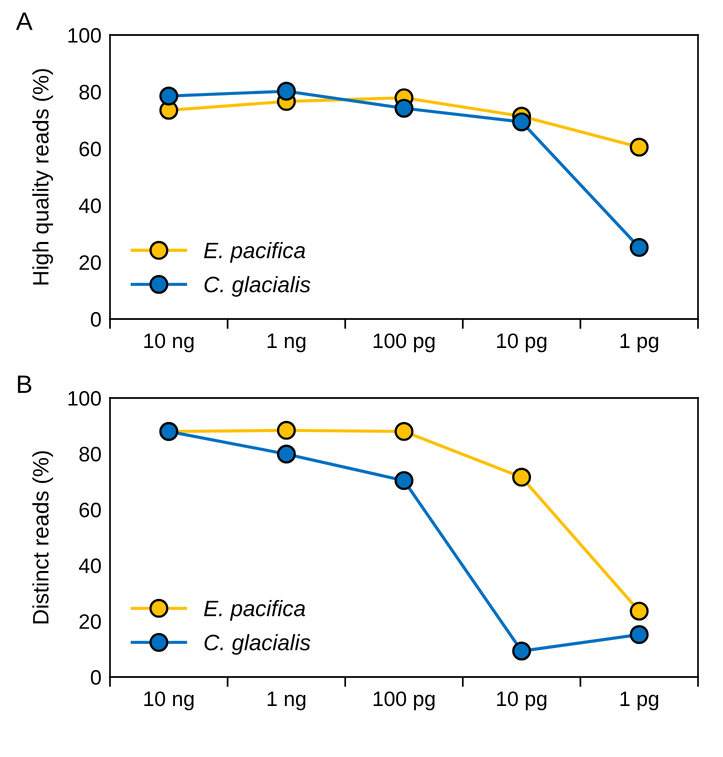  I want to click on chart-title: B, so click(25, 384).